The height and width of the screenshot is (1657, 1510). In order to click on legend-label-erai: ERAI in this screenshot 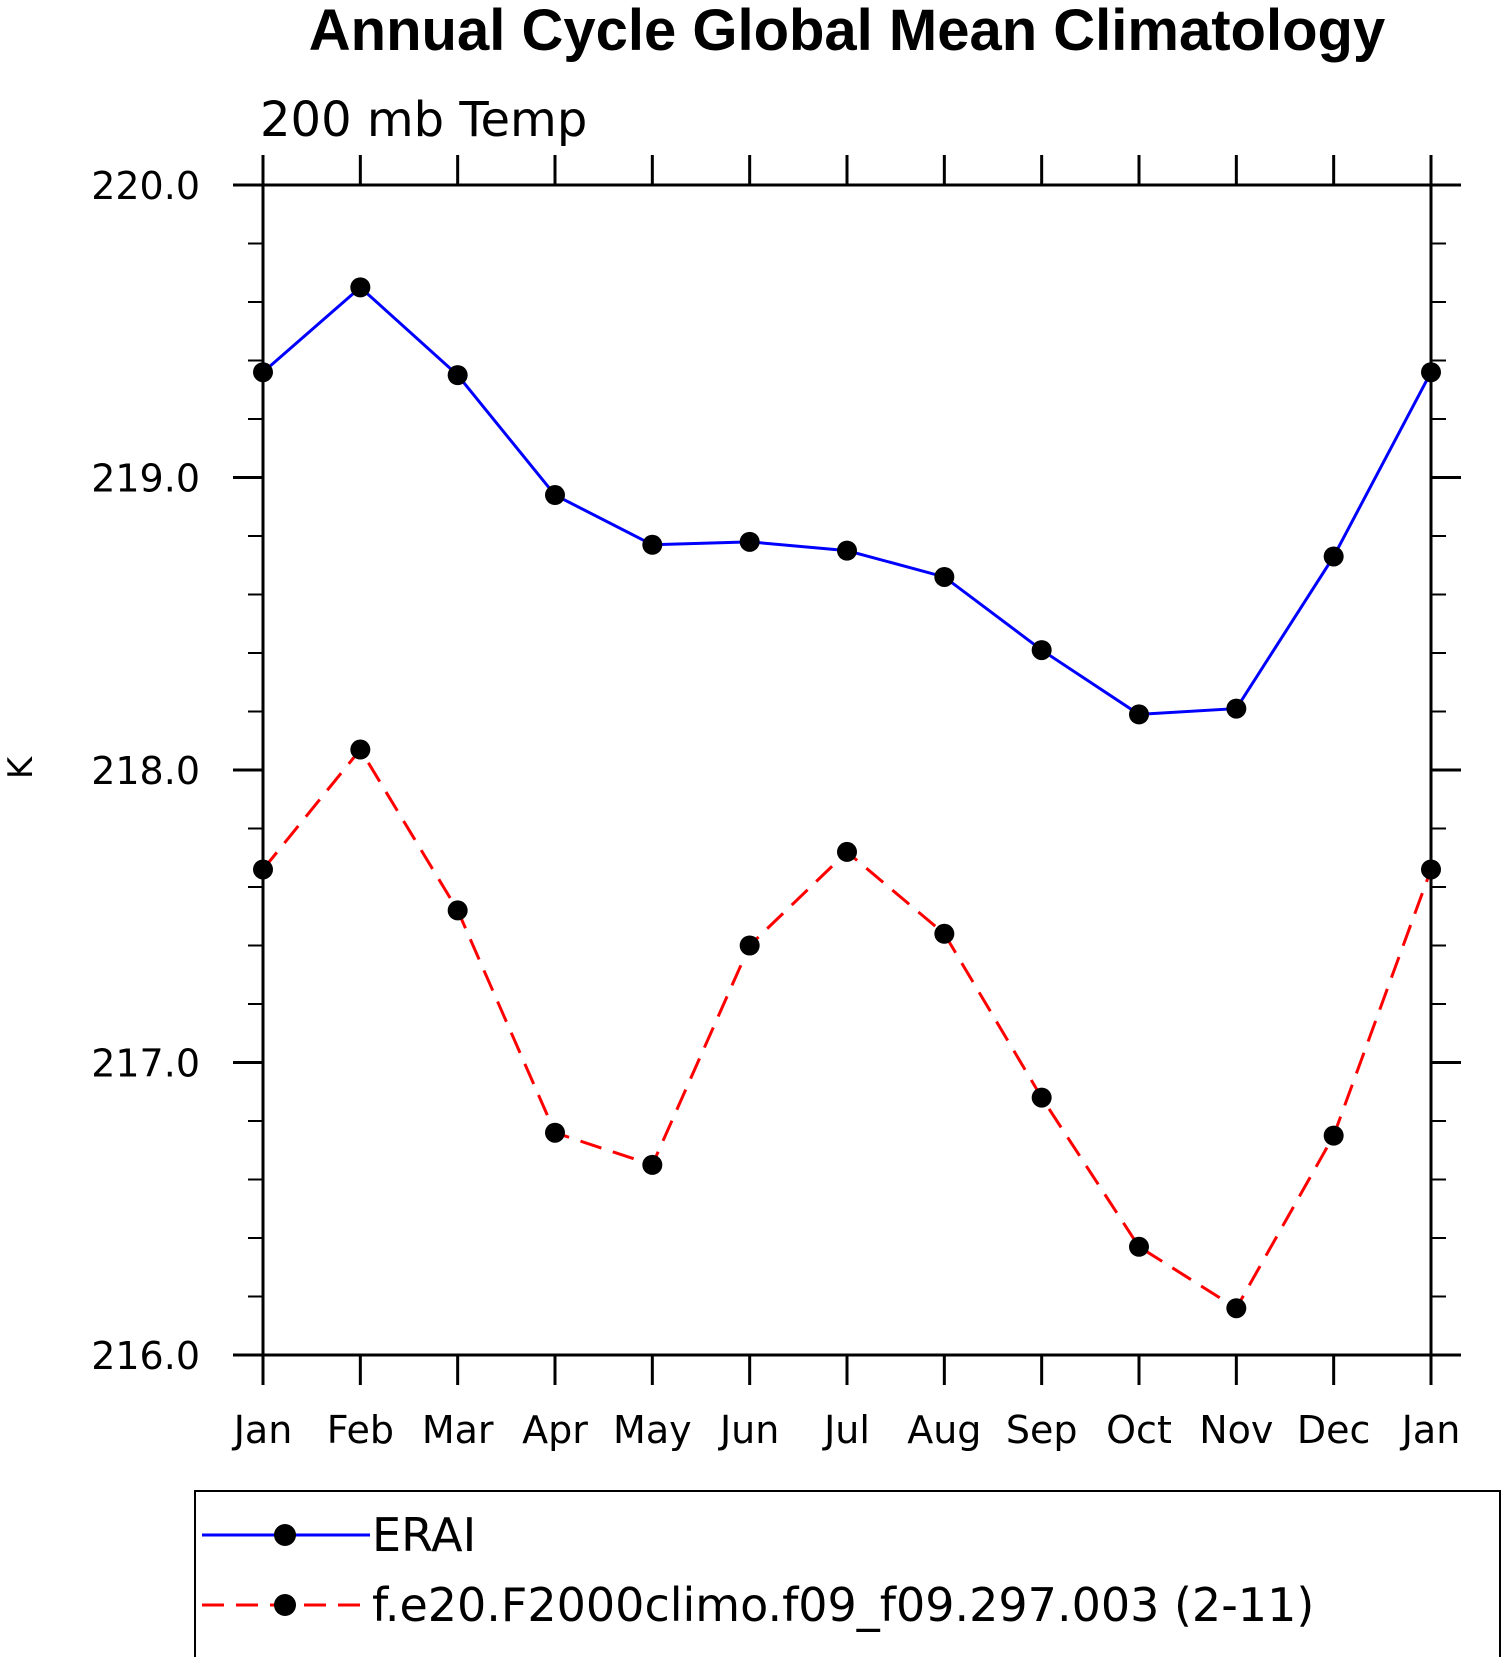, I will do `click(424, 1535)`.